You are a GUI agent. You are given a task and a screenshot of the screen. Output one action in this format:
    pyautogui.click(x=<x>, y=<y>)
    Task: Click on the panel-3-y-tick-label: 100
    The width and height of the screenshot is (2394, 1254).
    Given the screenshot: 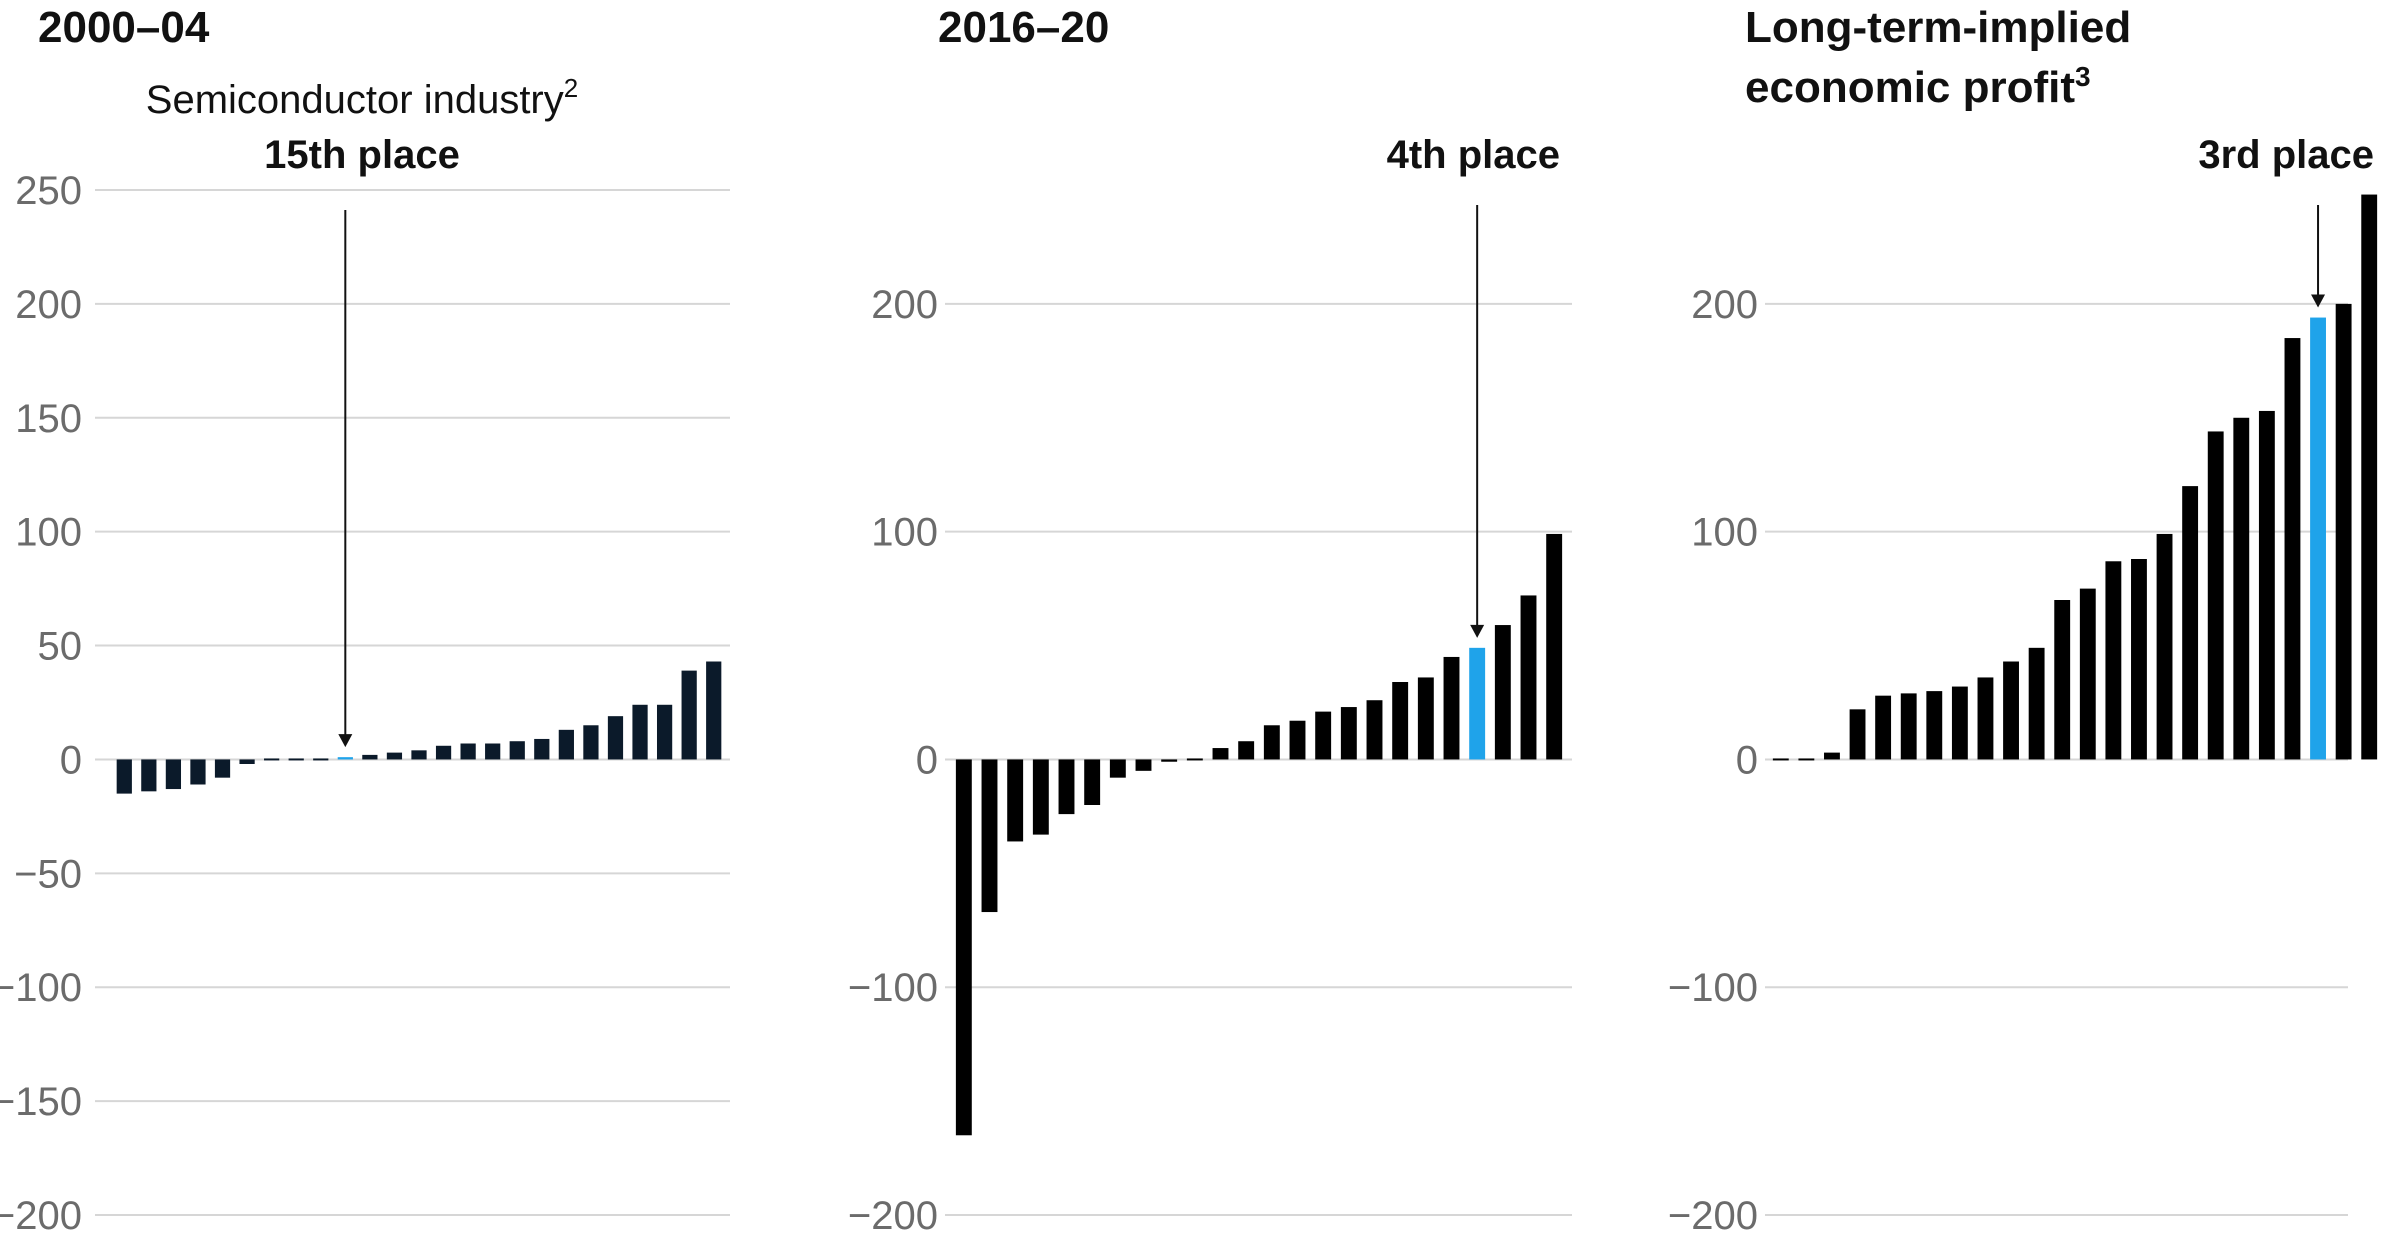 What is the action you would take?
    pyautogui.click(x=1724, y=533)
    